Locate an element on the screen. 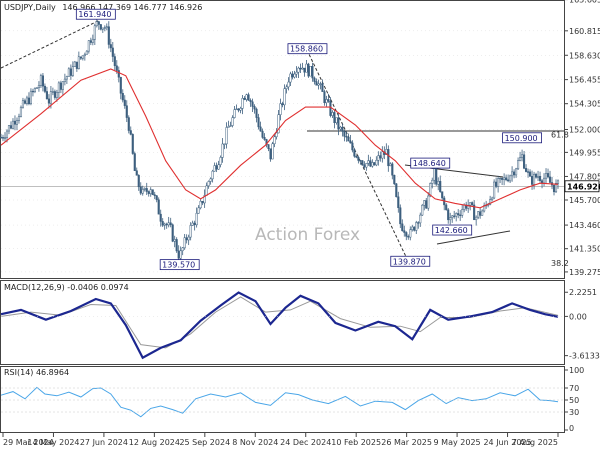  time-tick-label: 9 May 2025 is located at coordinates (457, 442).